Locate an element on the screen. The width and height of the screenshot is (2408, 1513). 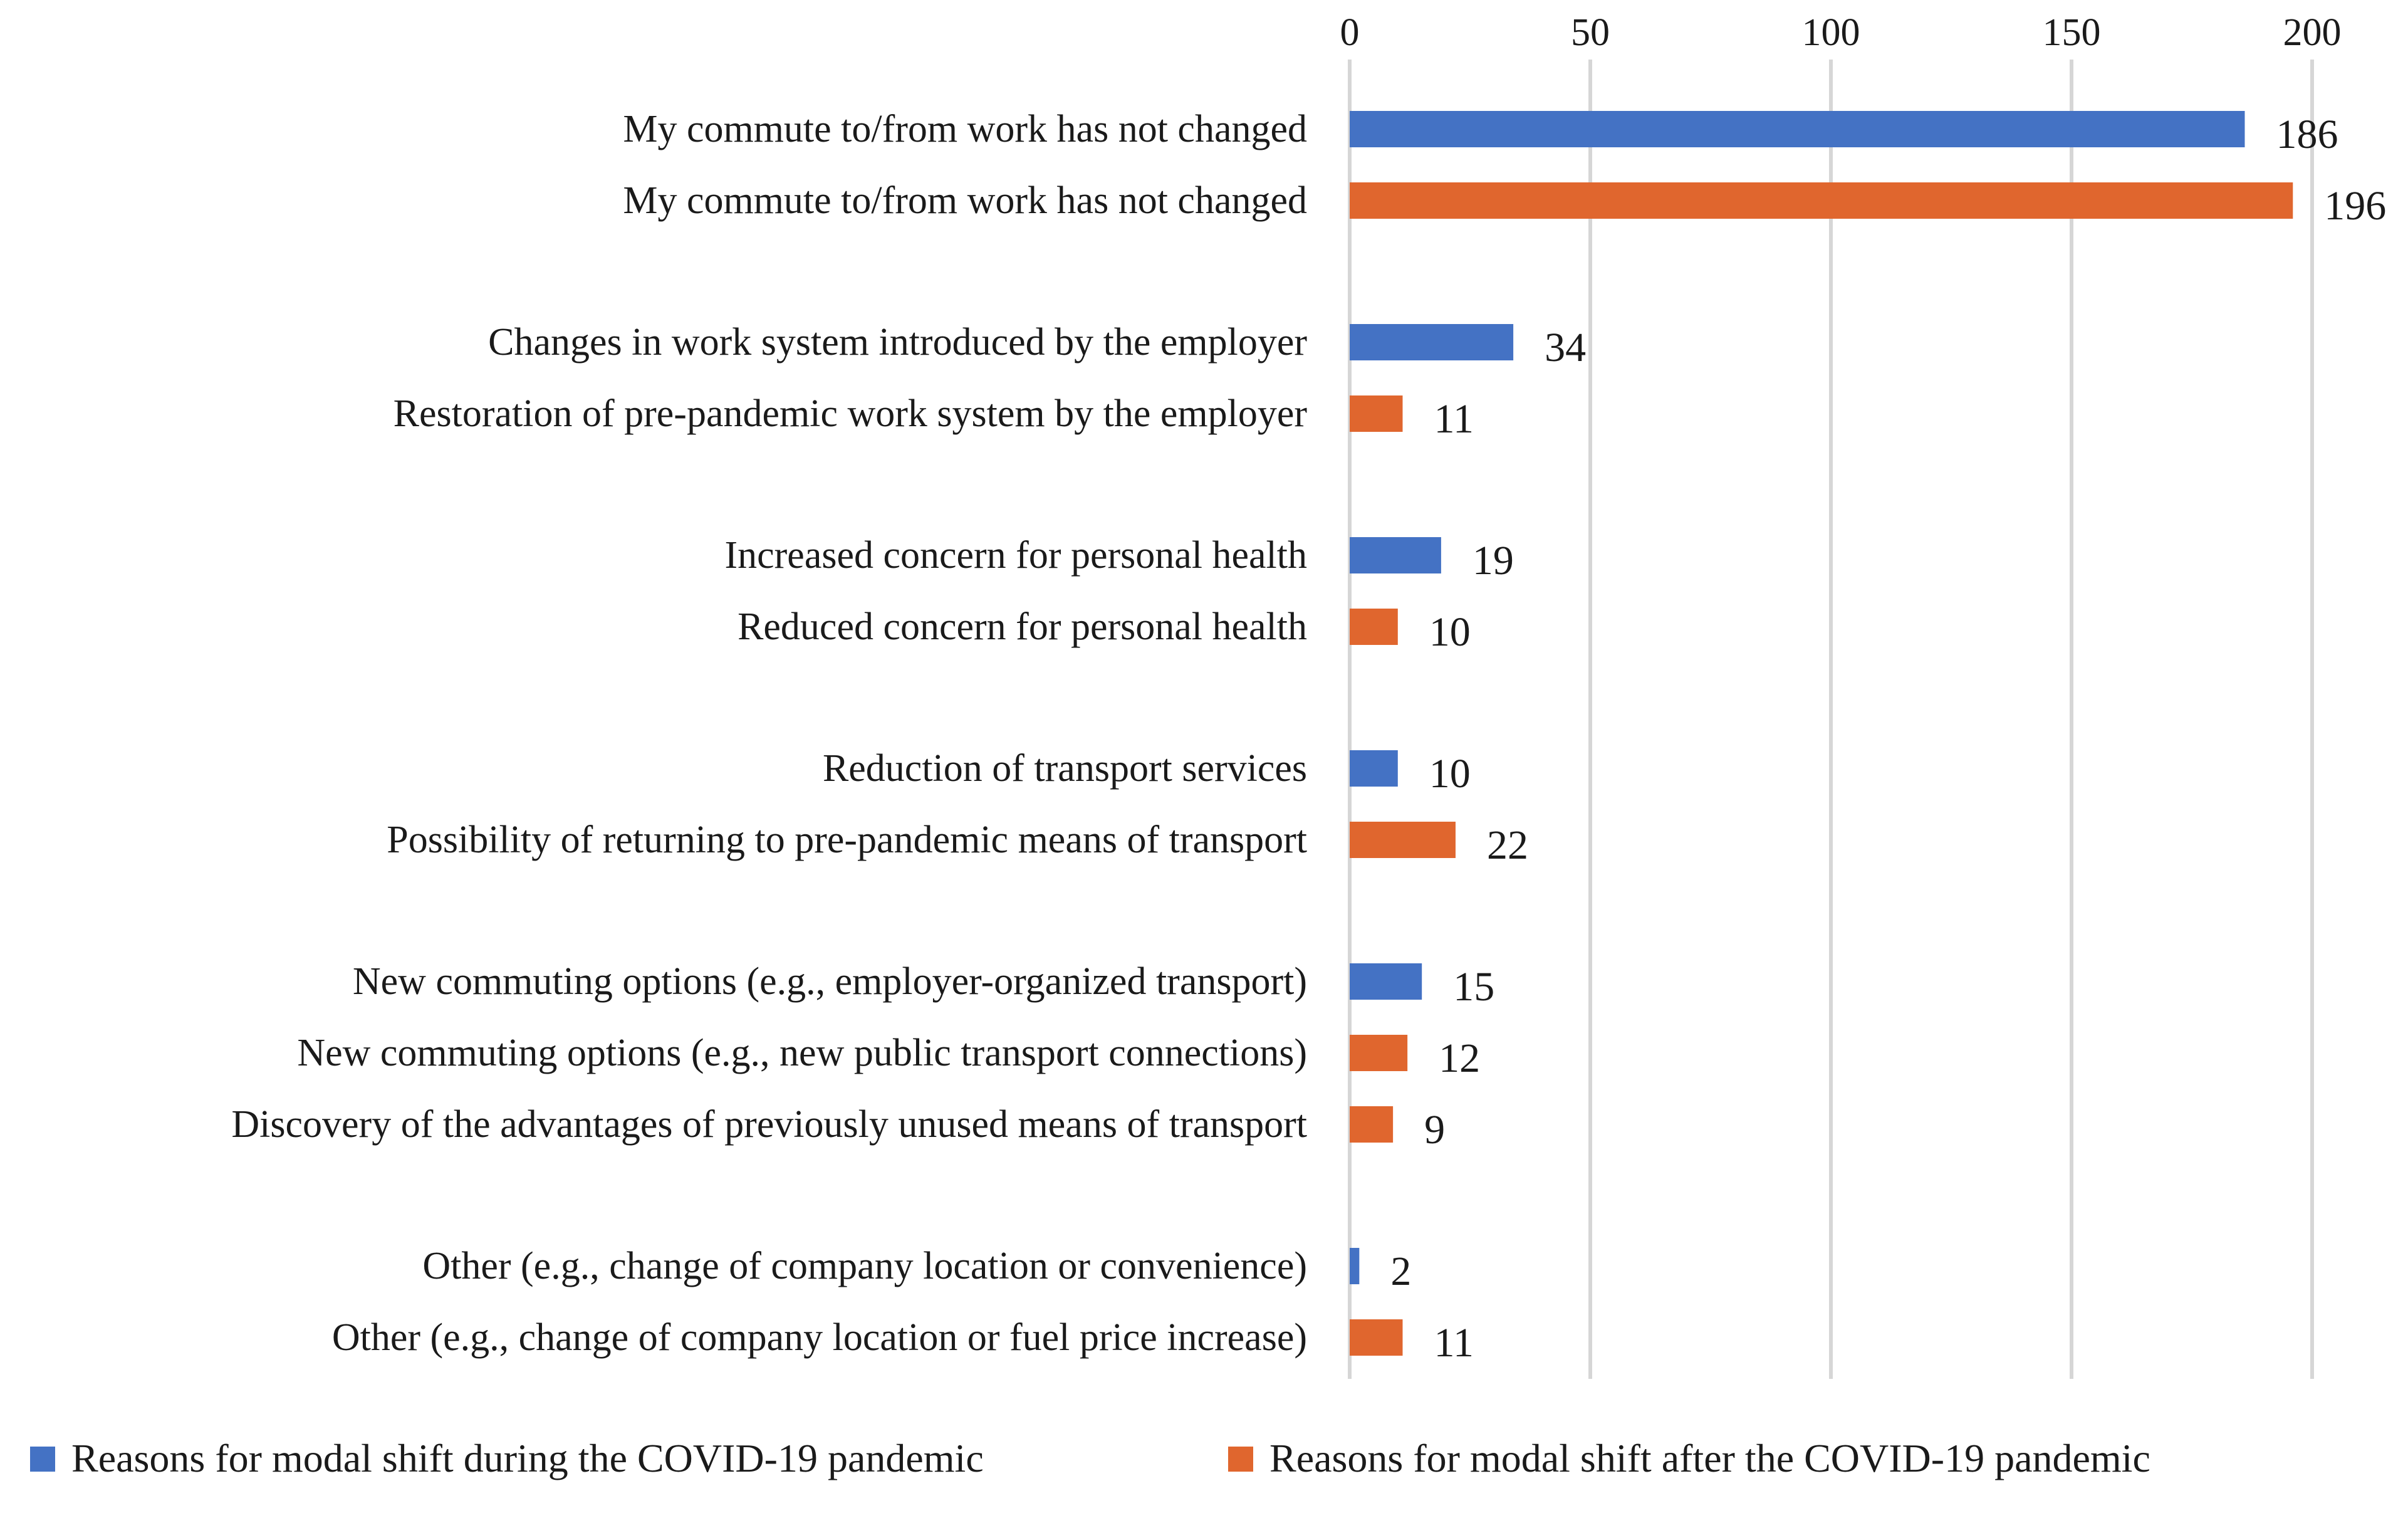
x-axis-ticks: 0 50 100 150 200 is located at coordinates (1841, 32).